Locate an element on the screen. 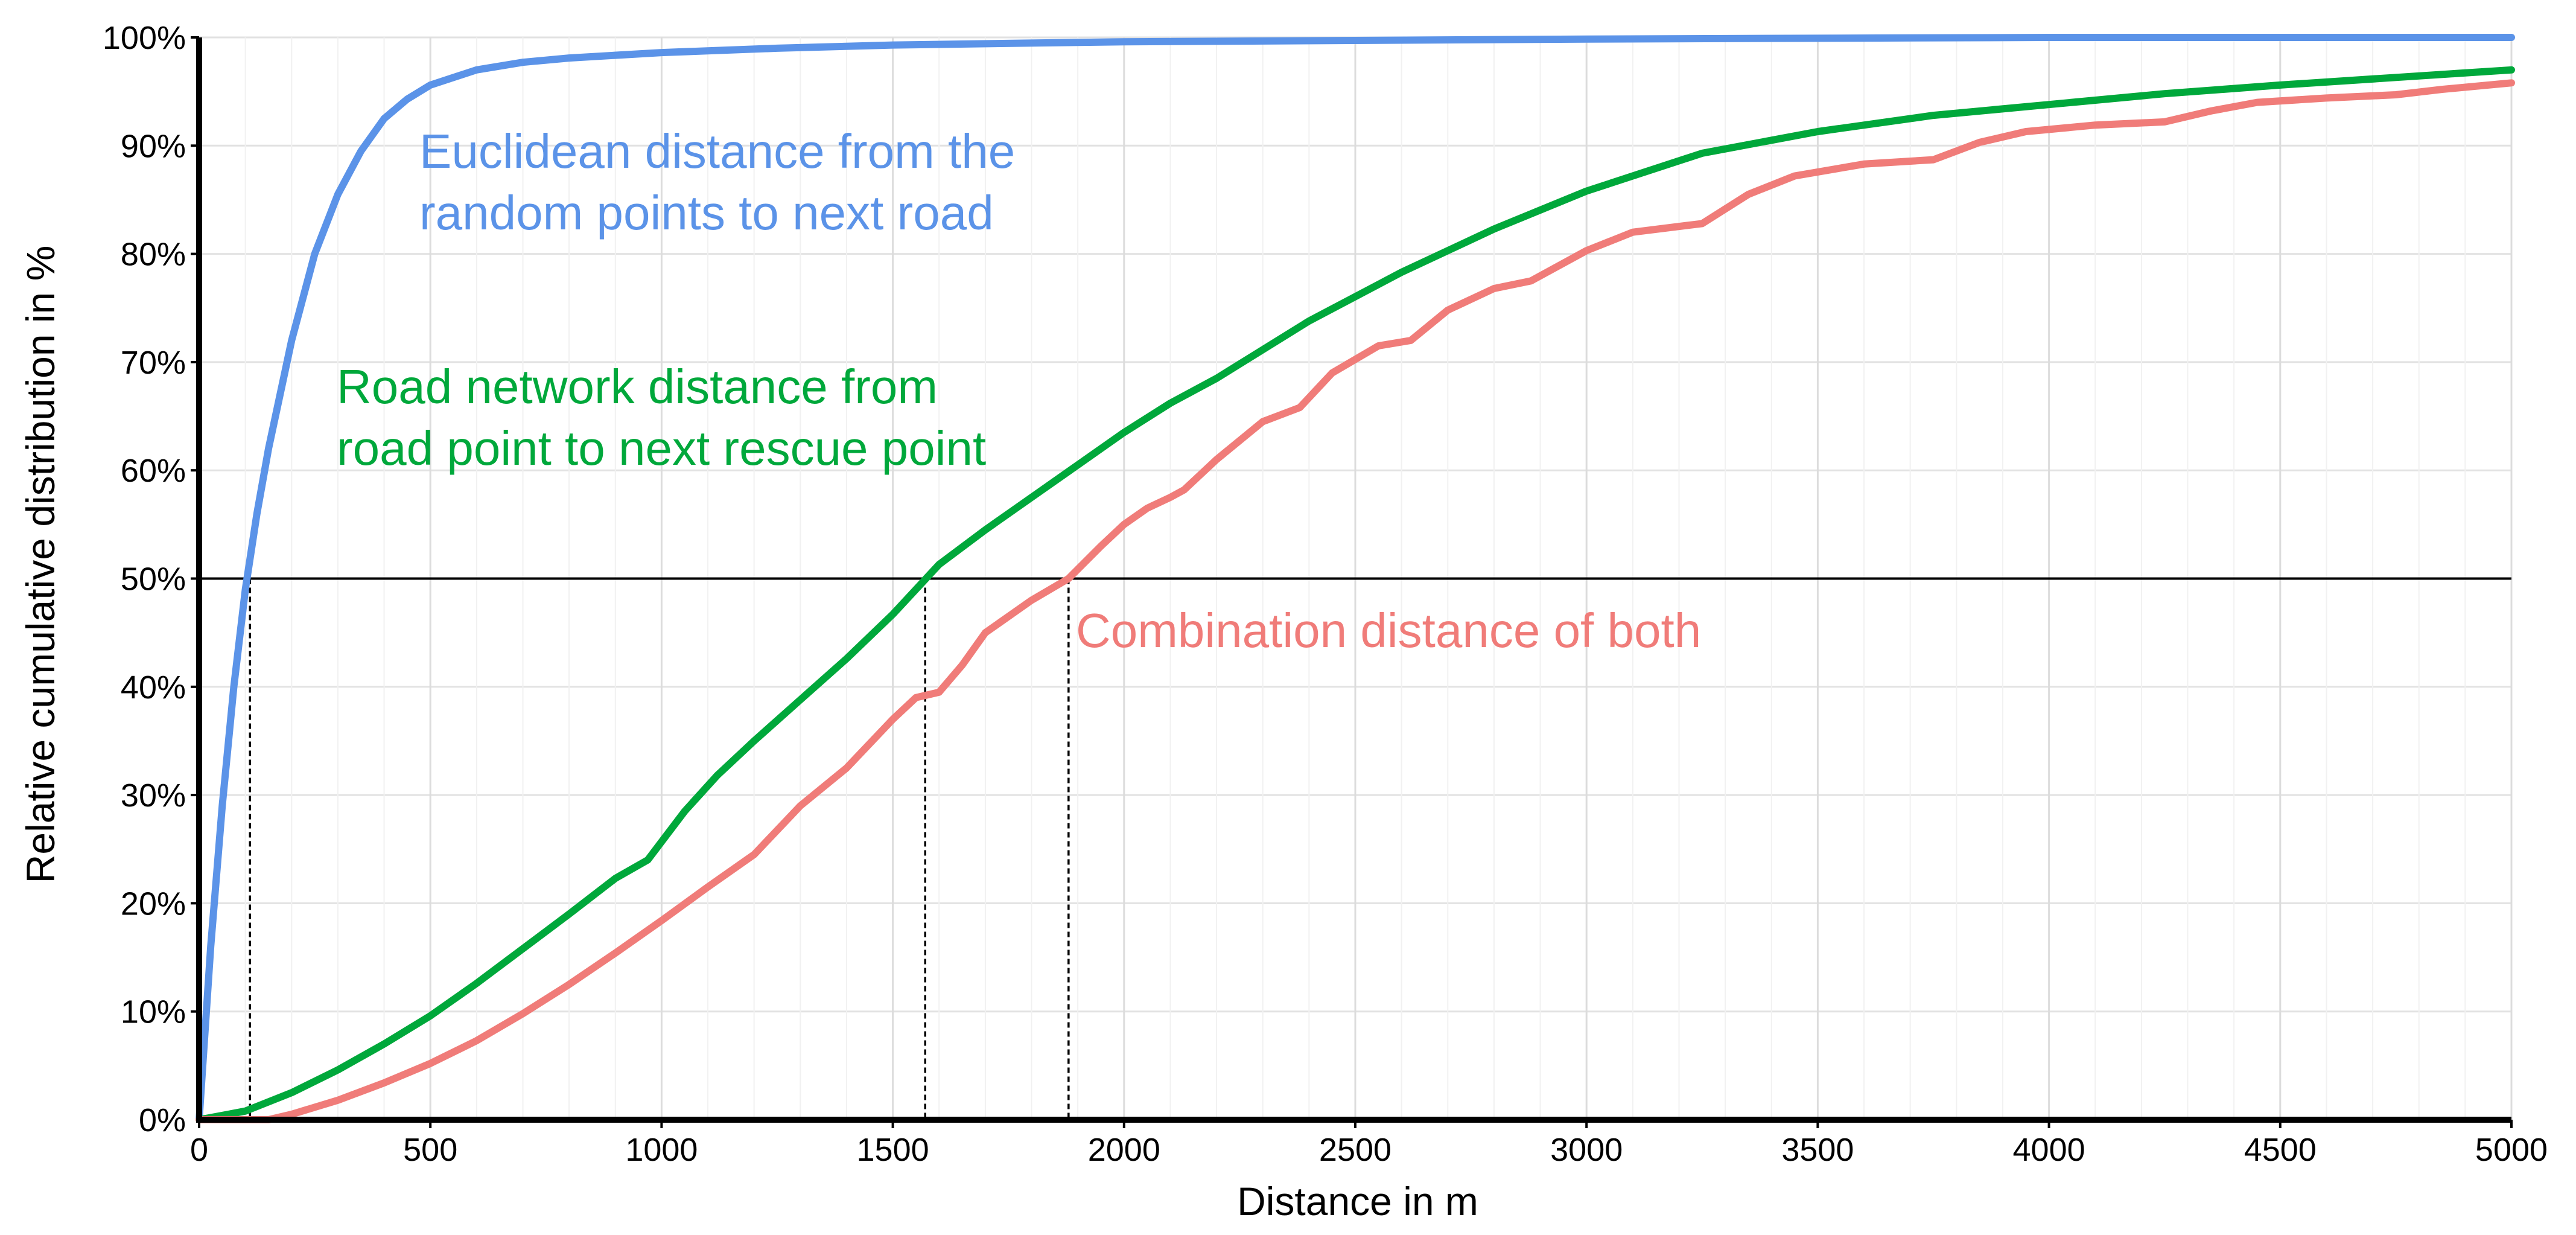 The image size is (2576, 1235). x-tick-label: 1500 is located at coordinates (893, 1150).